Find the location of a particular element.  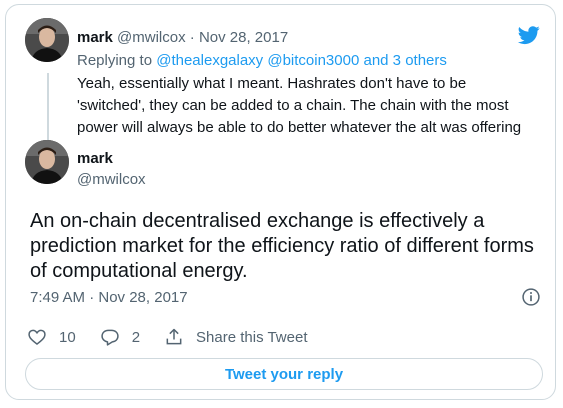

reply-count: 2 is located at coordinates (136, 337).